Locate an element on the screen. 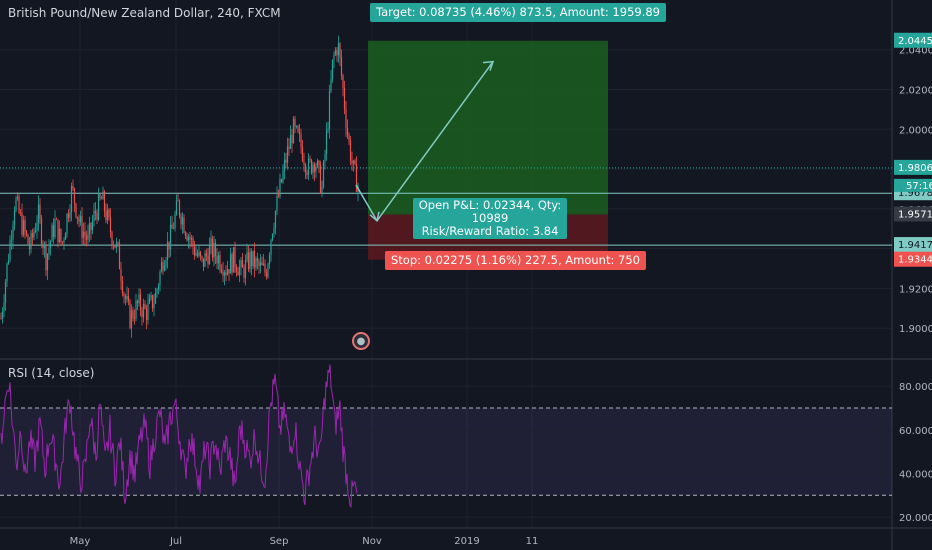  price-label: 1.95716 is located at coordinates (915, 214).